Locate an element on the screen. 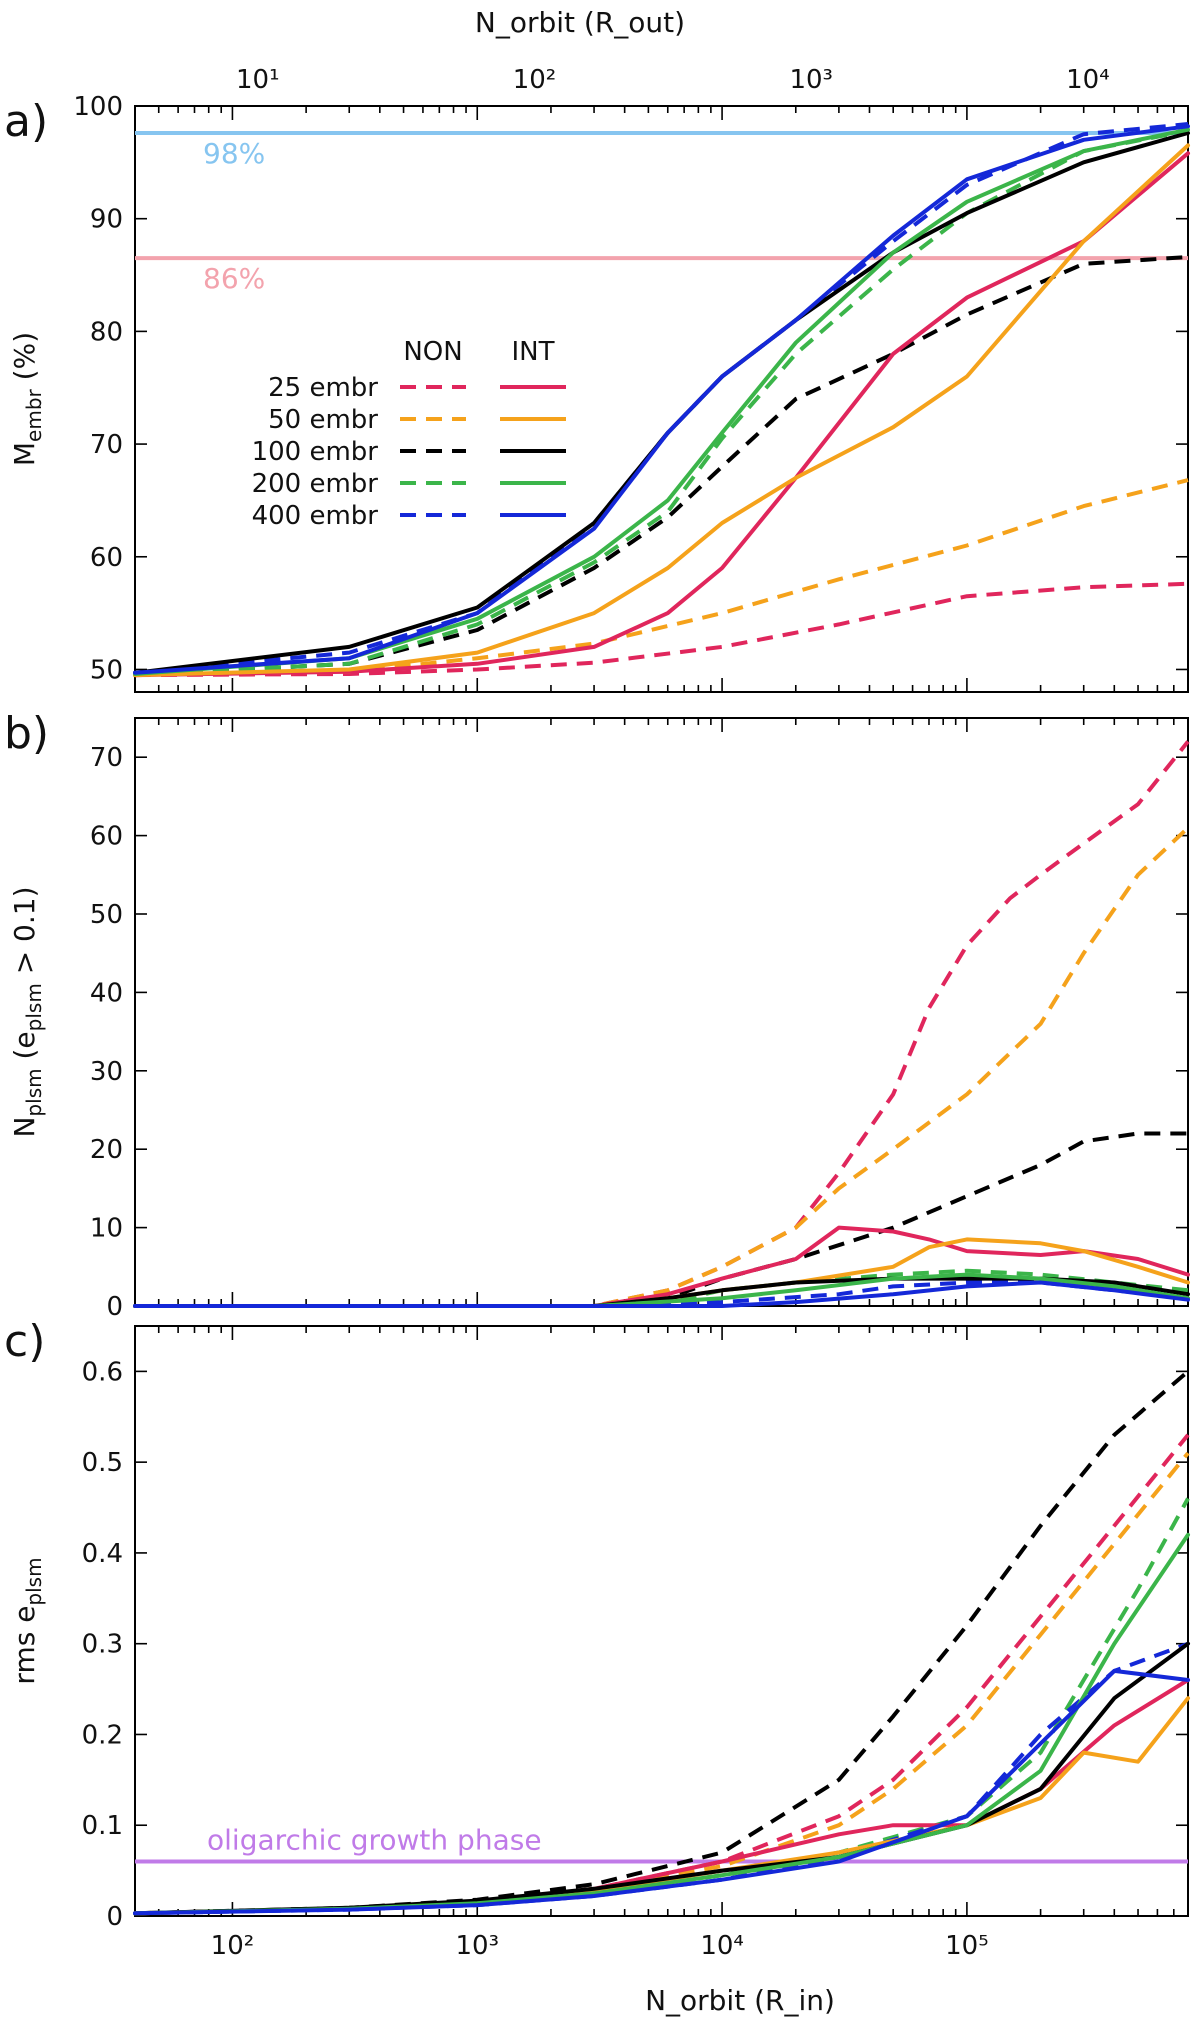  y-tick-label: 40 is located at coordinates (106, 993).